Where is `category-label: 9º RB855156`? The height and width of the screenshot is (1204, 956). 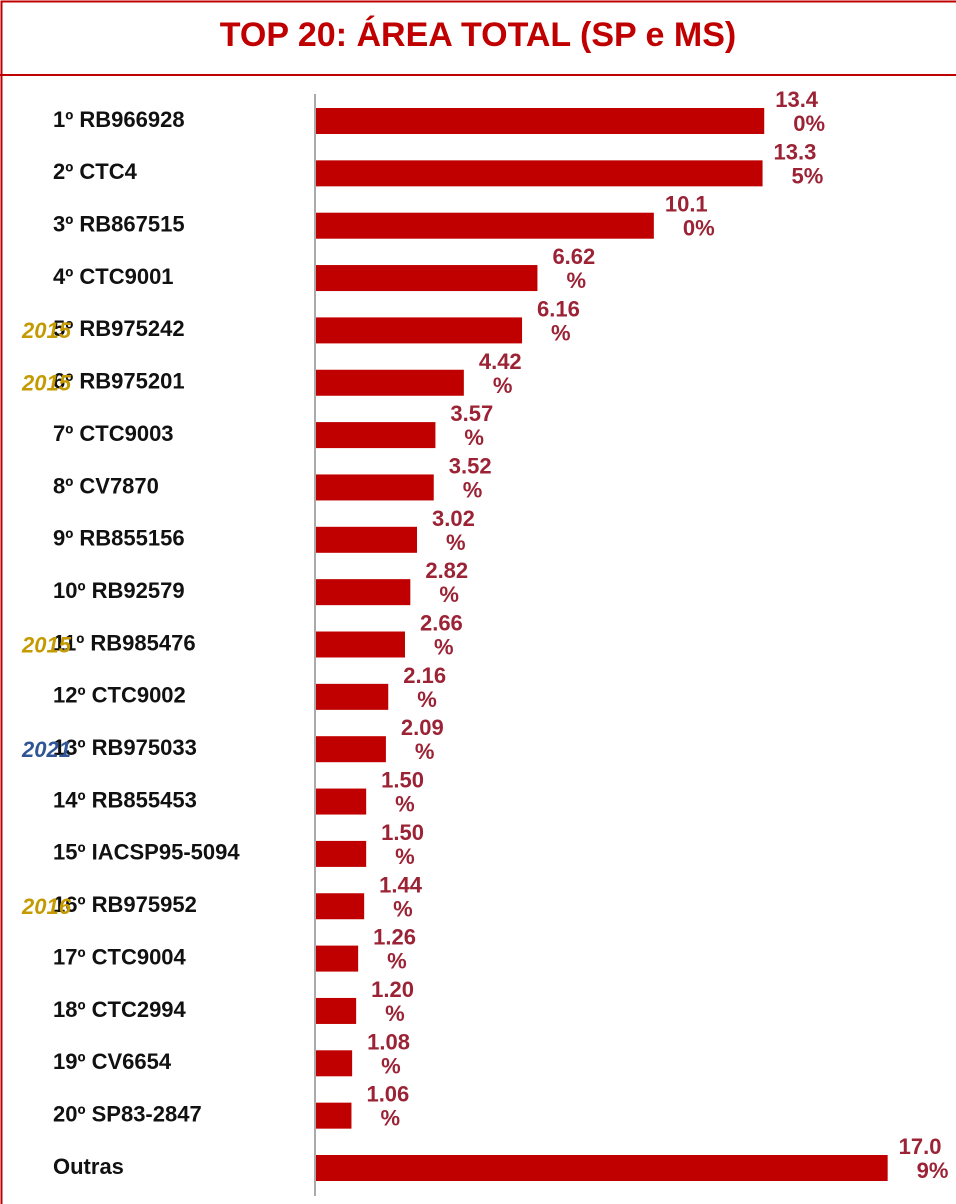
category-label: 9º RB855156 is located at coordinates (119, 538).